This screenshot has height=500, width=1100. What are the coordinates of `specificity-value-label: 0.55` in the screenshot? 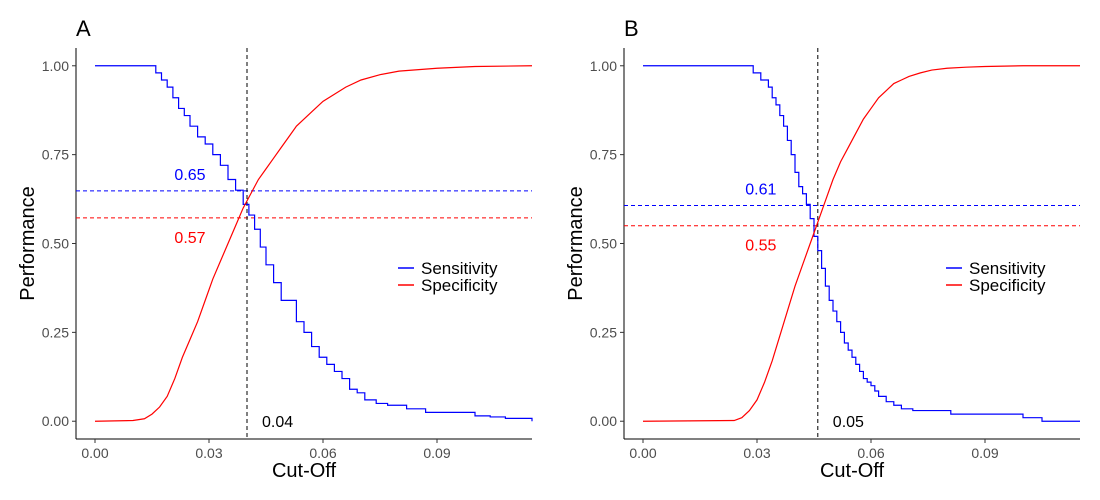 It's located at (760, 246).